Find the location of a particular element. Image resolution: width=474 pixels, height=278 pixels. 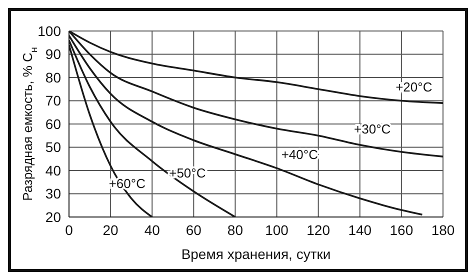

y-tick-label: 70 is located at coordinates (53, 100).